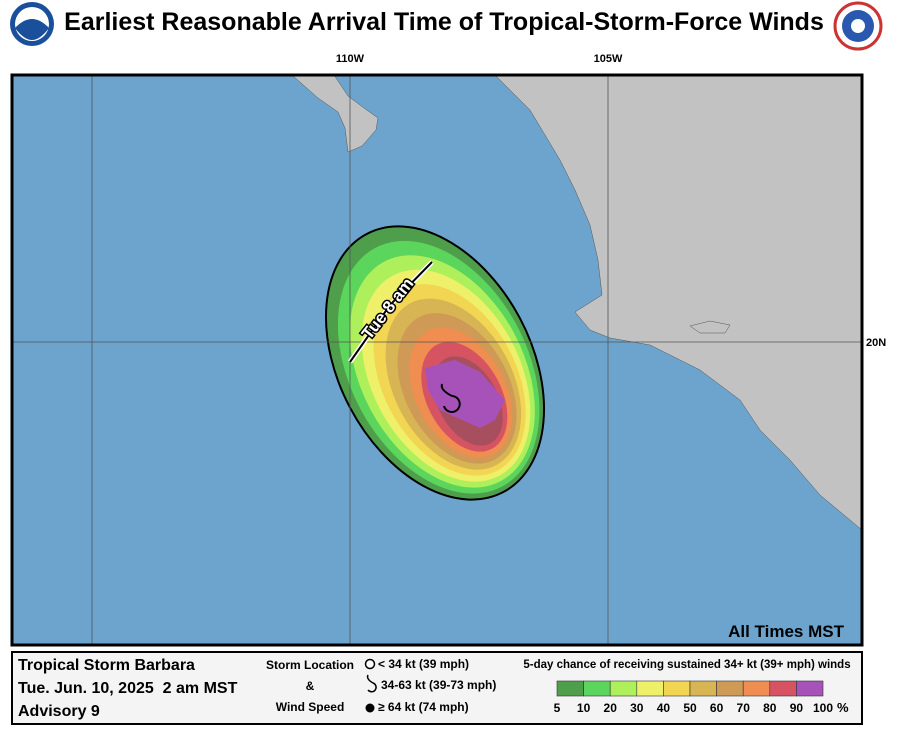  What do you see at coordinates (690, 708) in the screenshot?
I see `legend-level: 50` at bounding box center [690, 708].